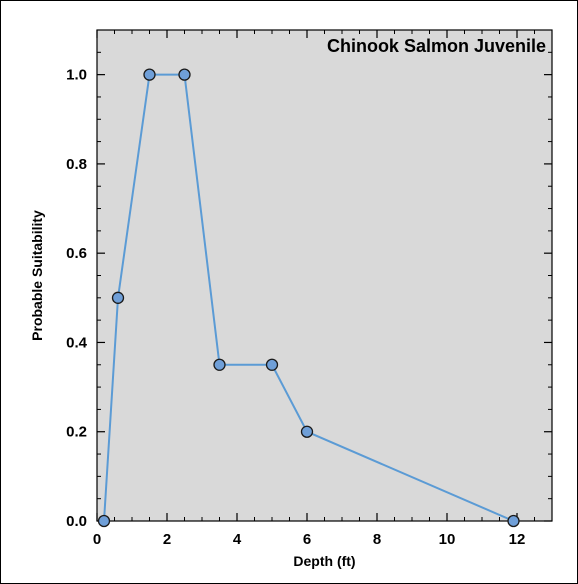 The image size is (578, 584). Describe the element at coordinates (436, 46) in the screenshot. I see `chart-title: Chinook Salmon Juvenile` at that location.